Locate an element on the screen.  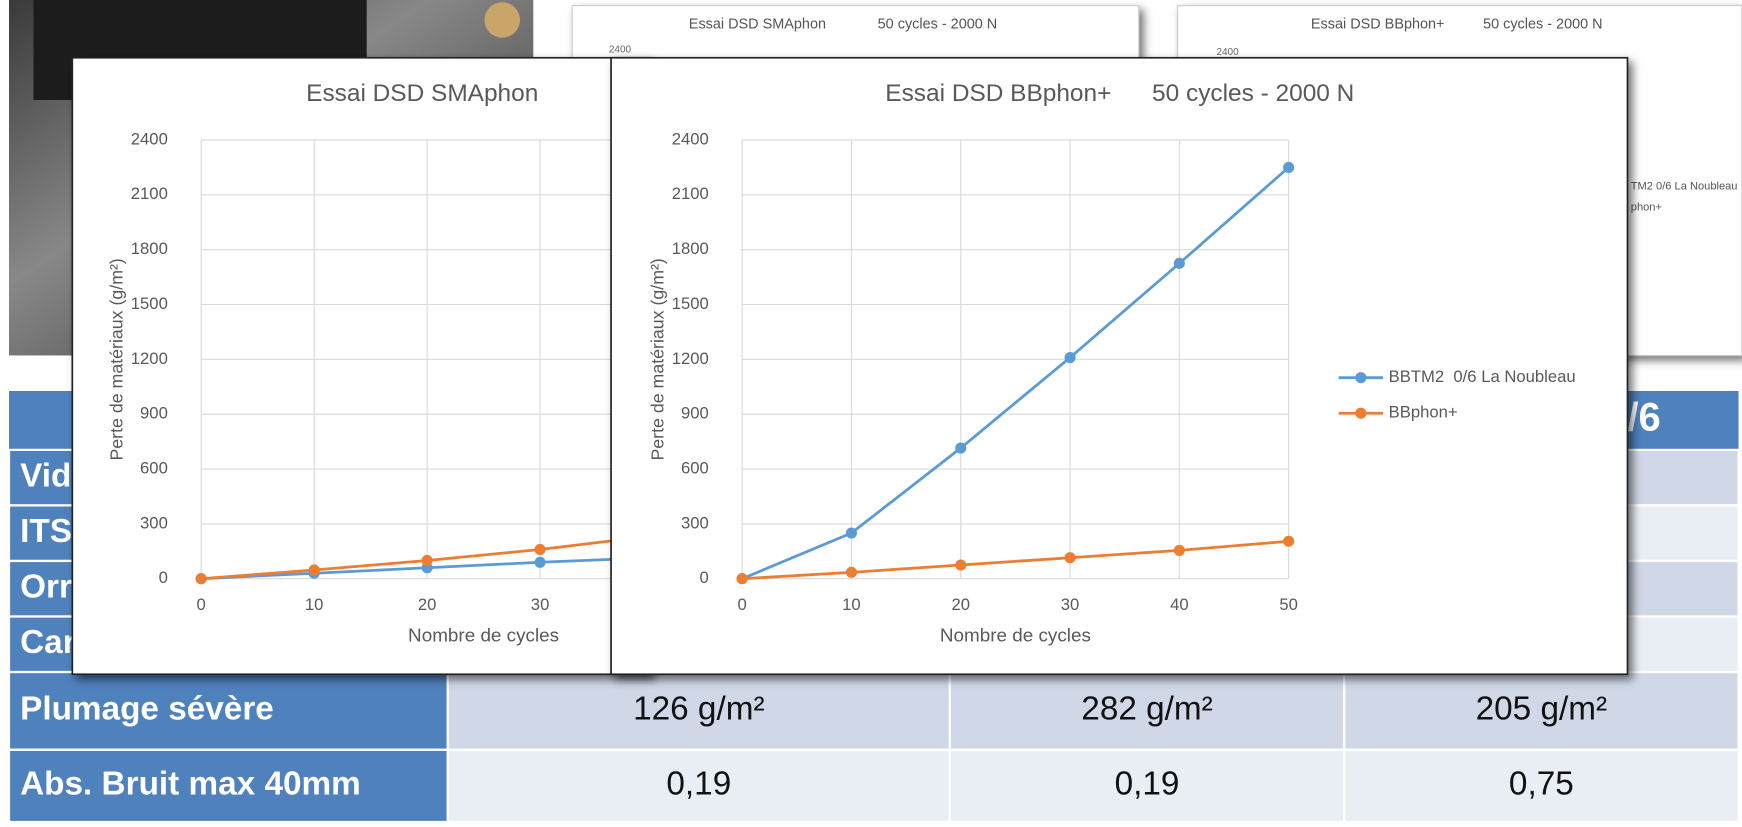
row-label: ITS is located at coordinates (46, 531).